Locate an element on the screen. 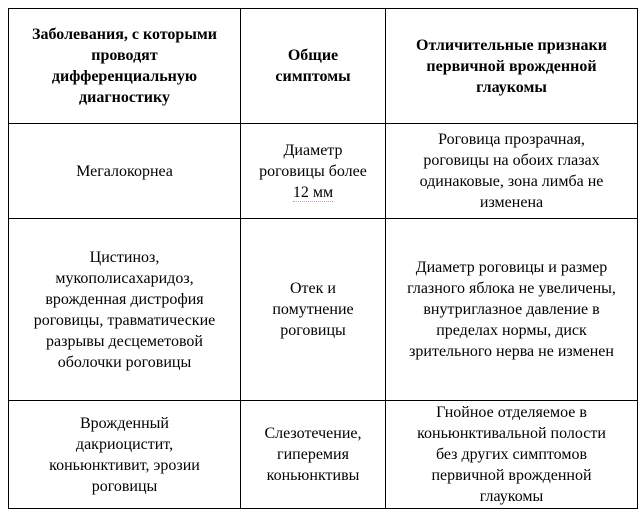  header-common-symptoms: Общие симптомы is located at coordinates (313, 66).